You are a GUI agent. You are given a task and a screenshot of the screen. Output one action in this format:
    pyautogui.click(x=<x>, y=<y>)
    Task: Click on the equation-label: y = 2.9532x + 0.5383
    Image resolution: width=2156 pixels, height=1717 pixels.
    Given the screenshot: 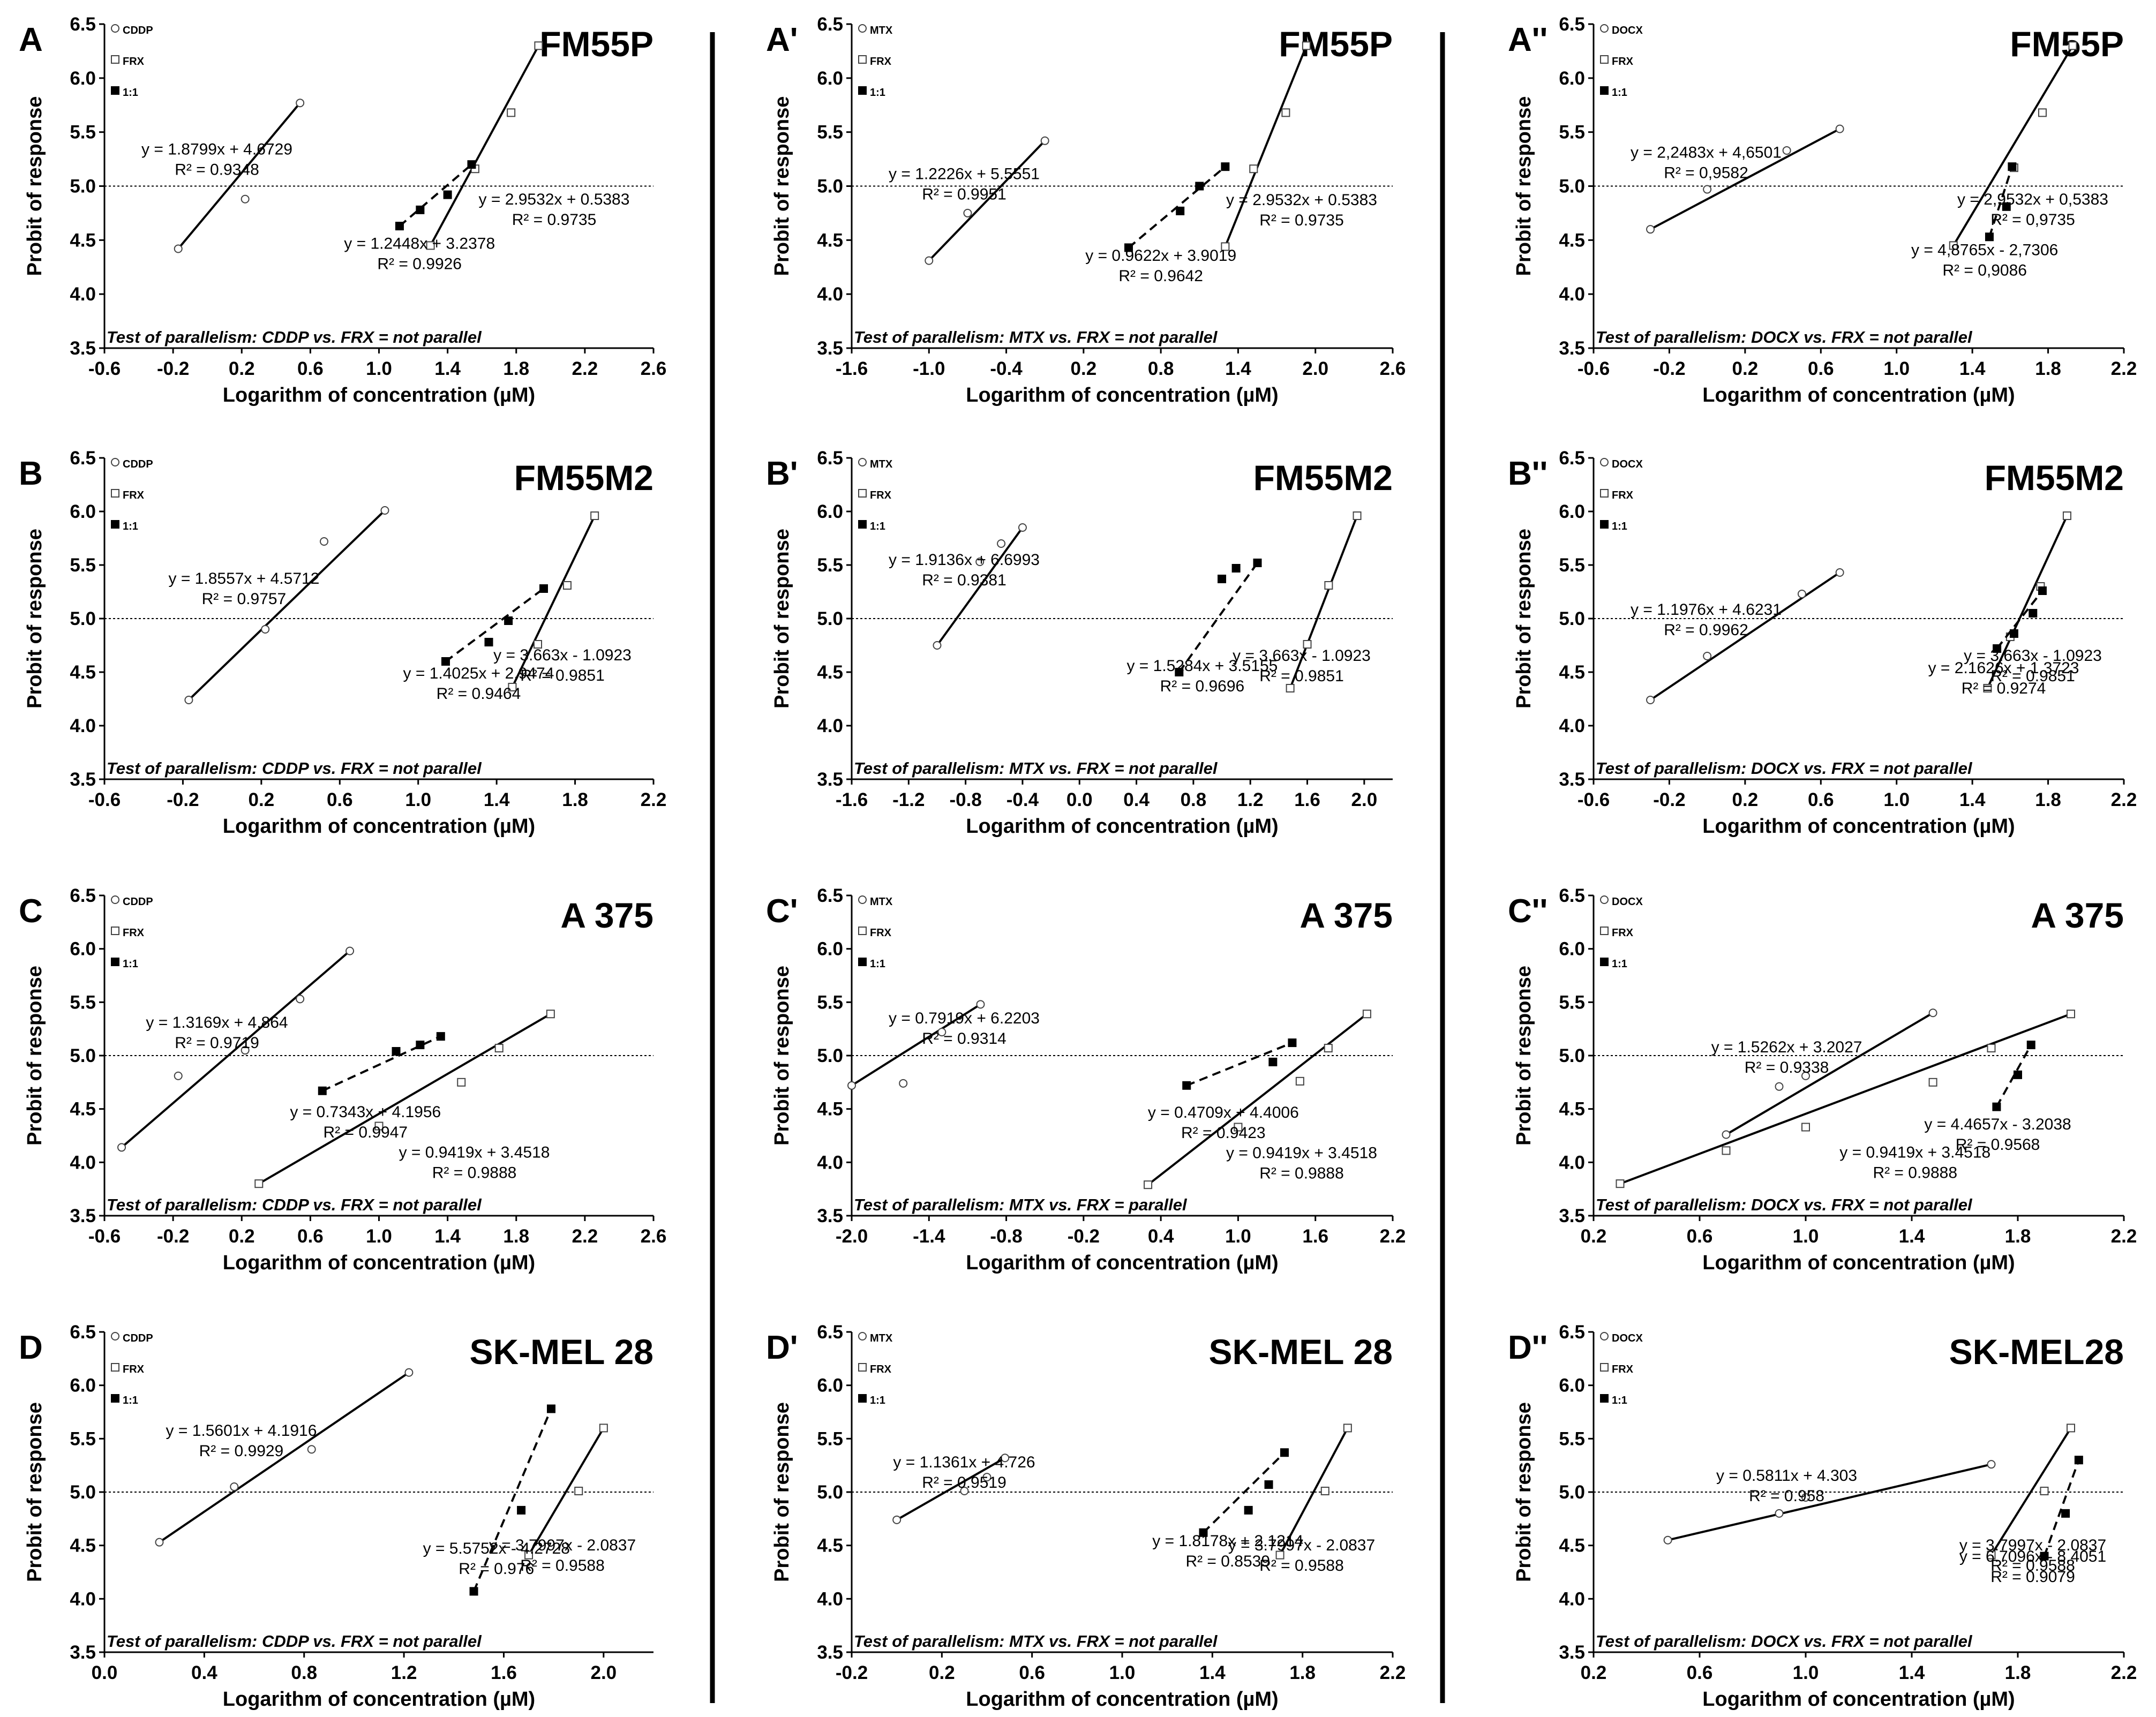 What is the action you would take?
    pyautogui.click(x=1301, y=200)
    